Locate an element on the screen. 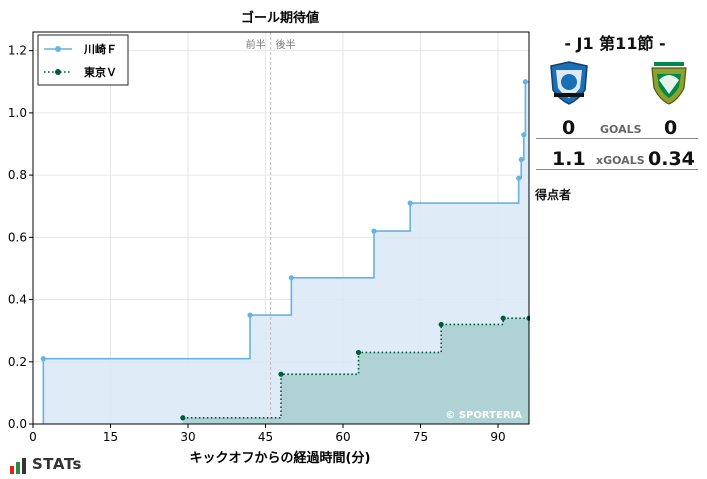 Image resolution: width=707 pixels, height=479 pixels. home-crest-icon is located at coordinates (569, 83).